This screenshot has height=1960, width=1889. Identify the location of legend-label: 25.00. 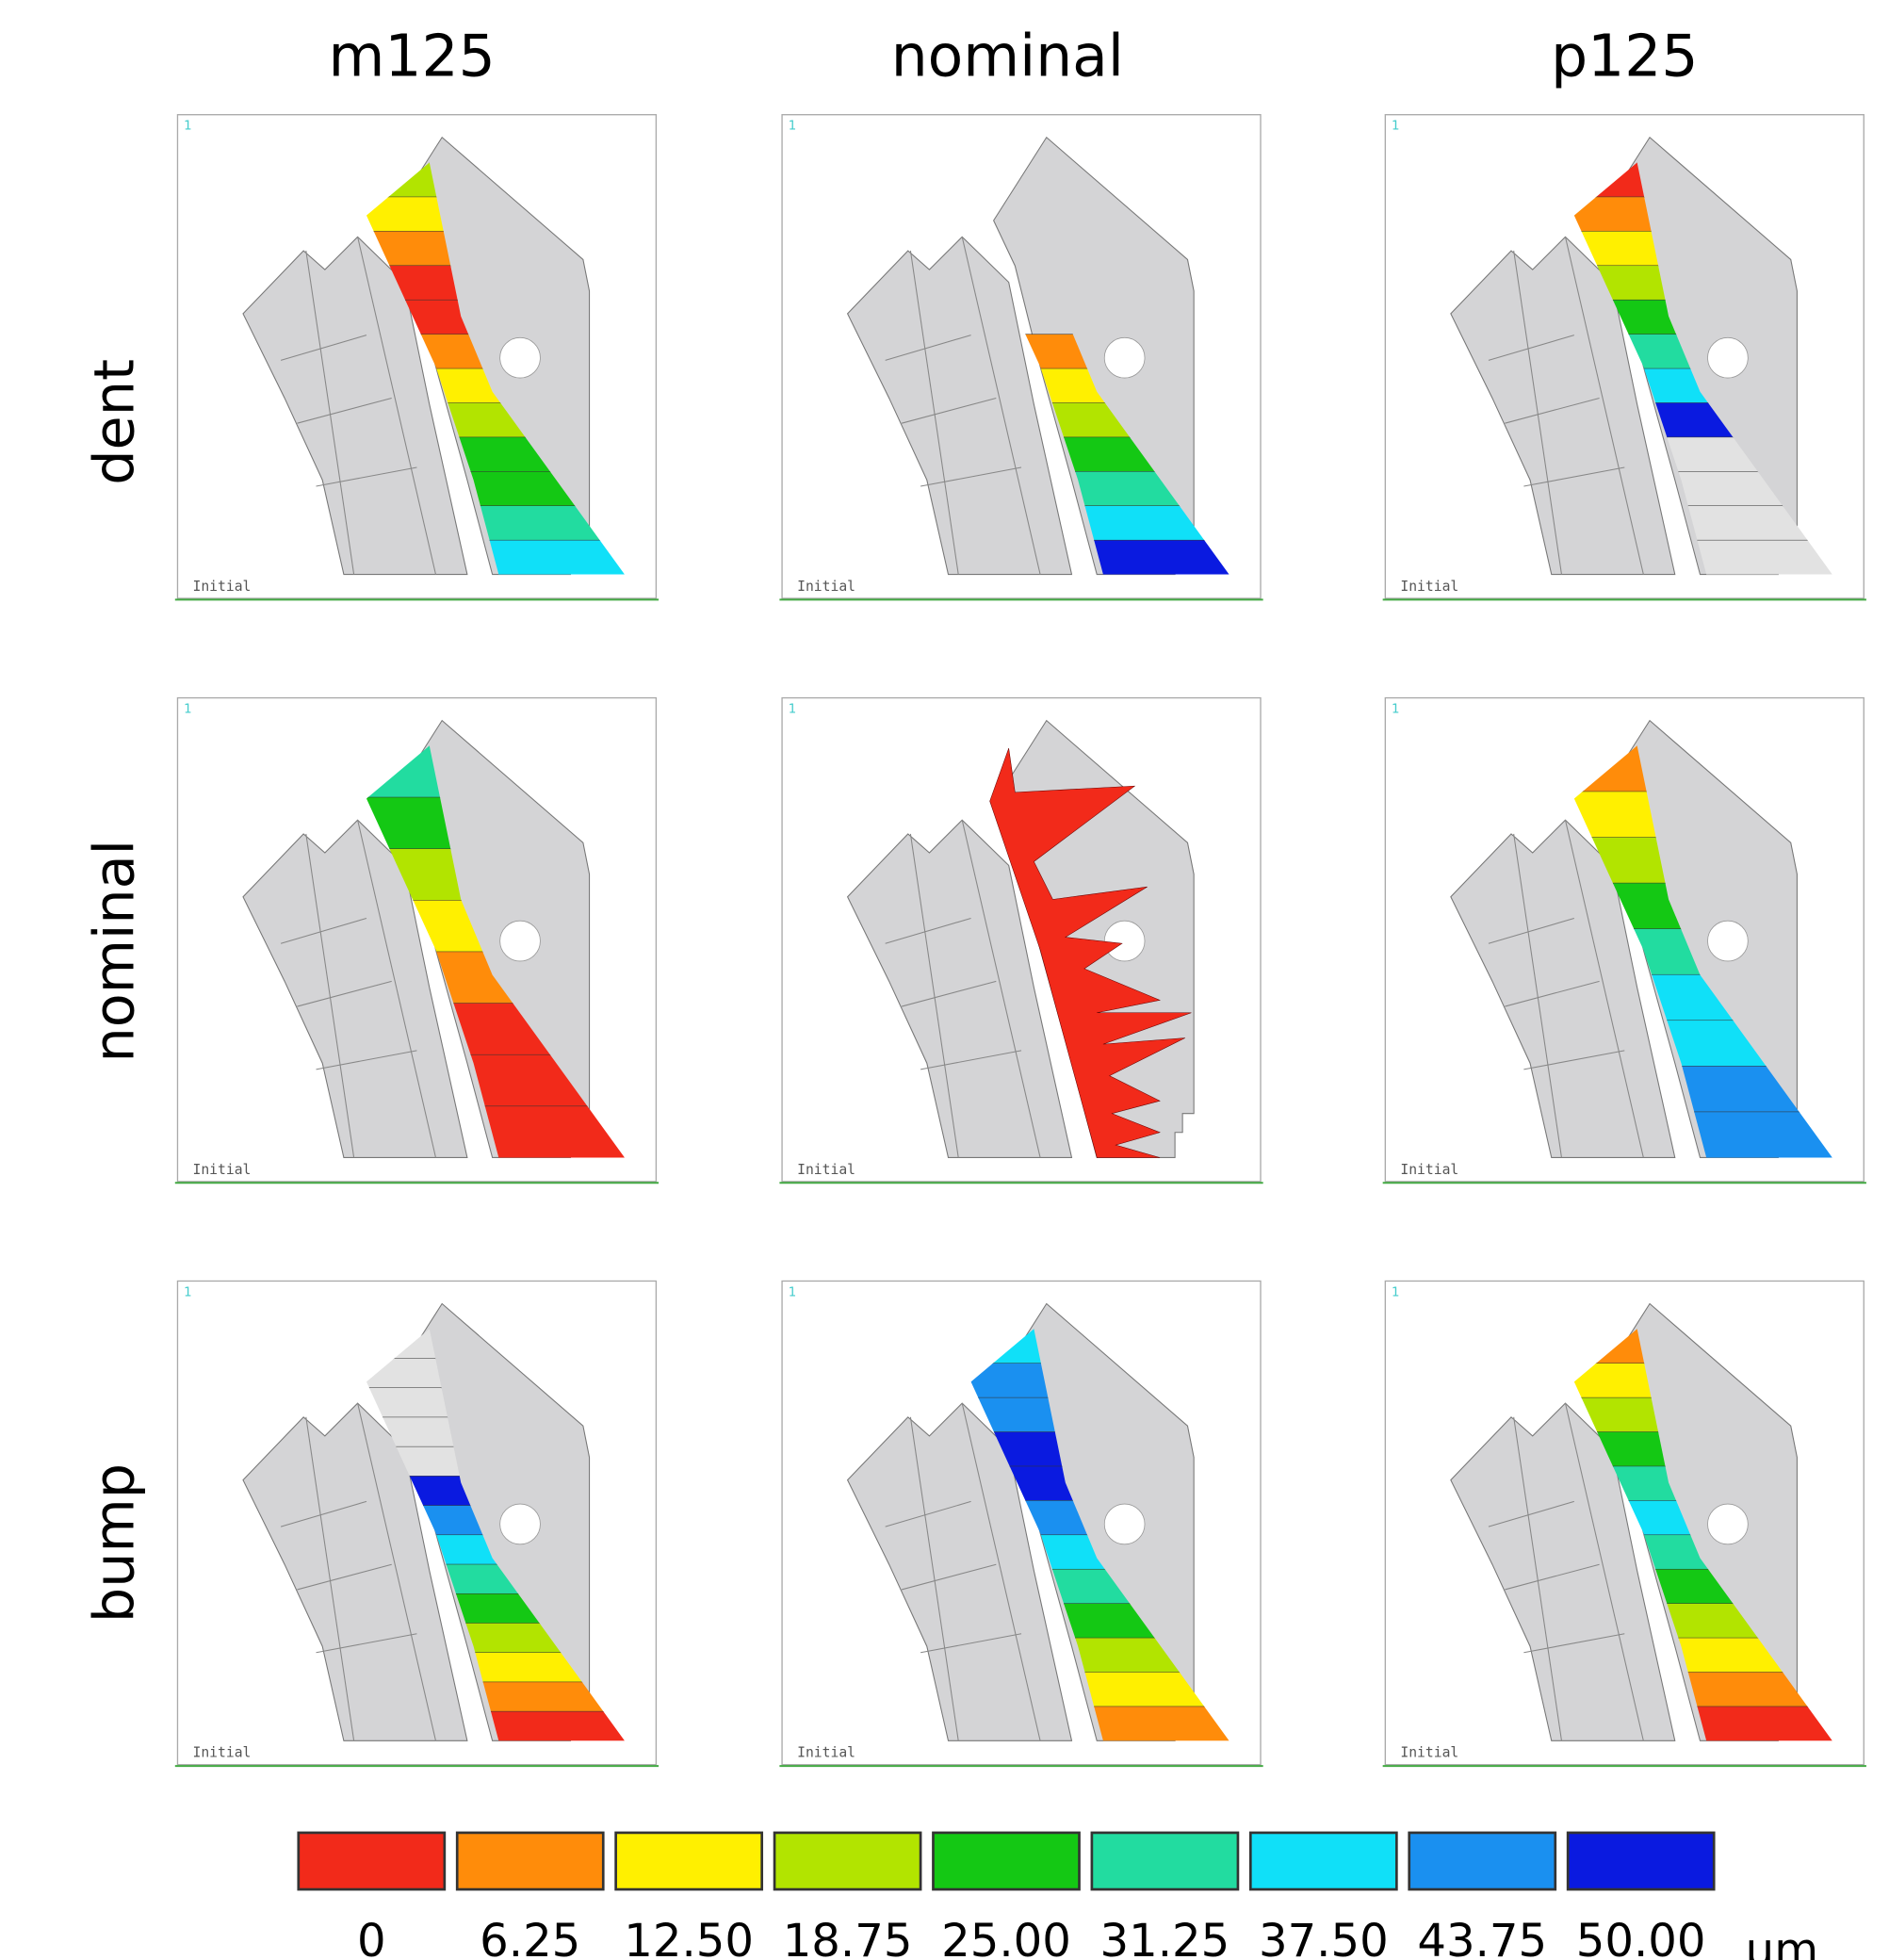
(1006, 1937).